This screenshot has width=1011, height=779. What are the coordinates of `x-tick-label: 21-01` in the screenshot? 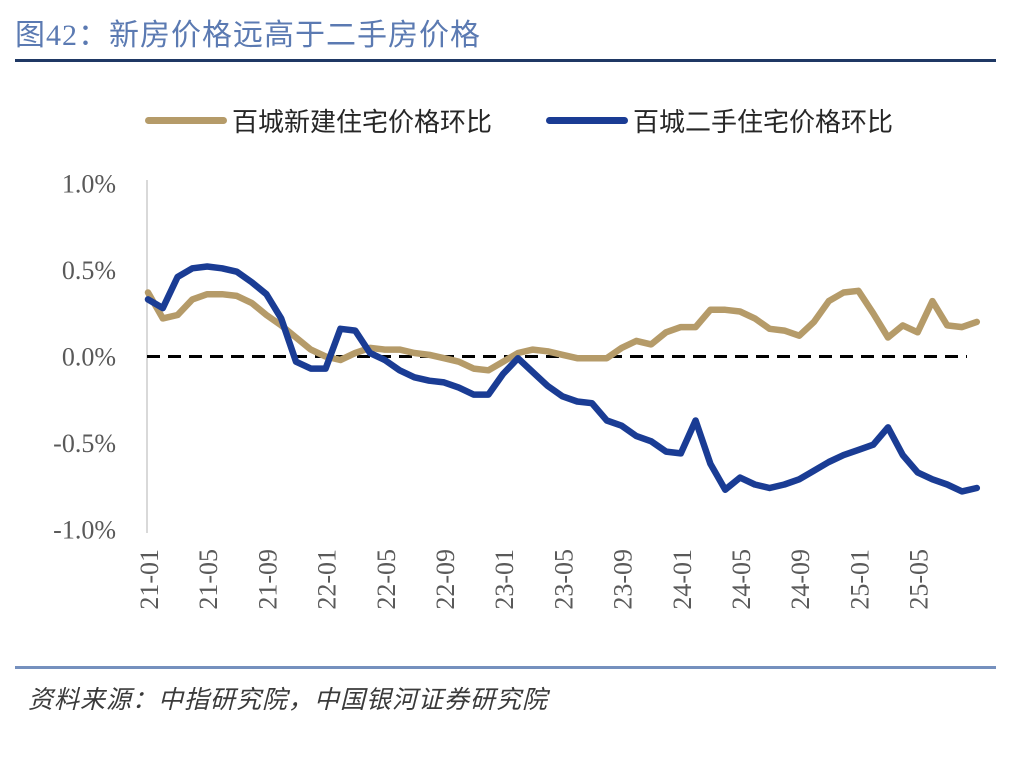 It's located at (149, 579).